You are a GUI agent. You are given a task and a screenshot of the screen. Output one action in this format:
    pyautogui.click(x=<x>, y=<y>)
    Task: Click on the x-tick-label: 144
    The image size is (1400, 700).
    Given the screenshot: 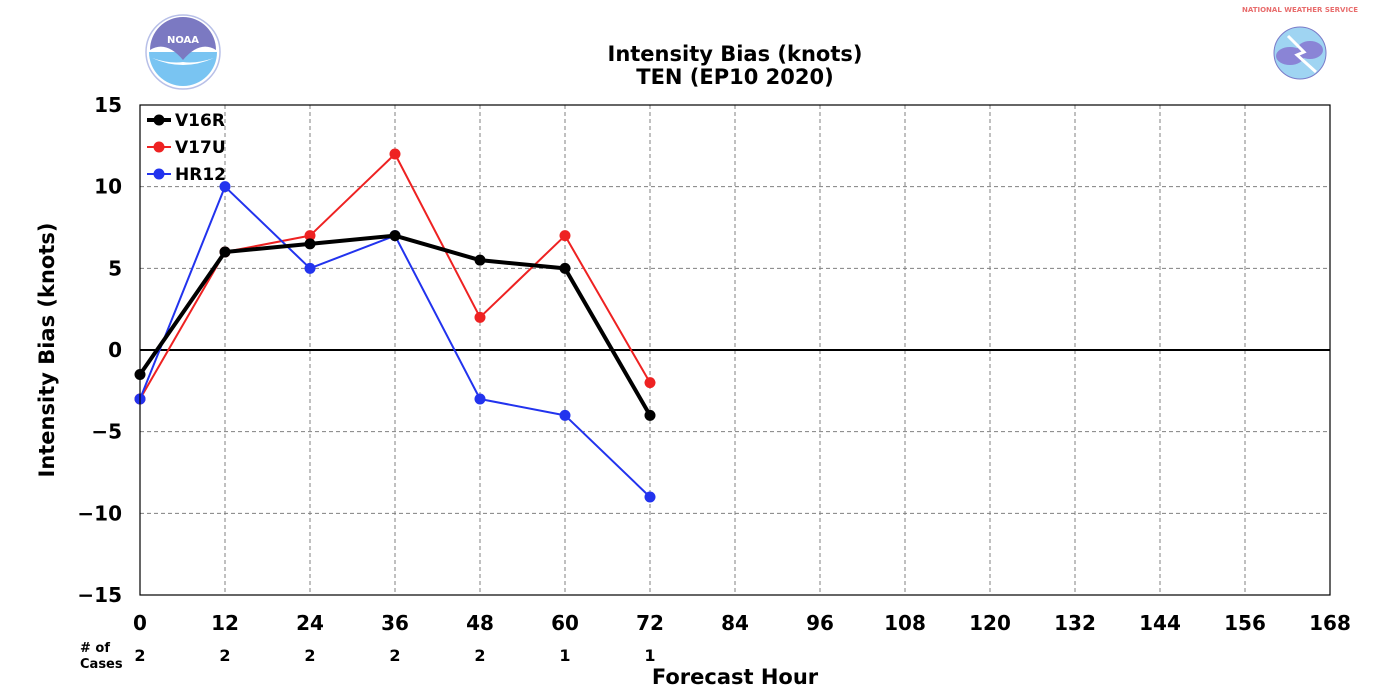 What is the action you would take?
    pyautogui.click(x=1160, y=623)
    